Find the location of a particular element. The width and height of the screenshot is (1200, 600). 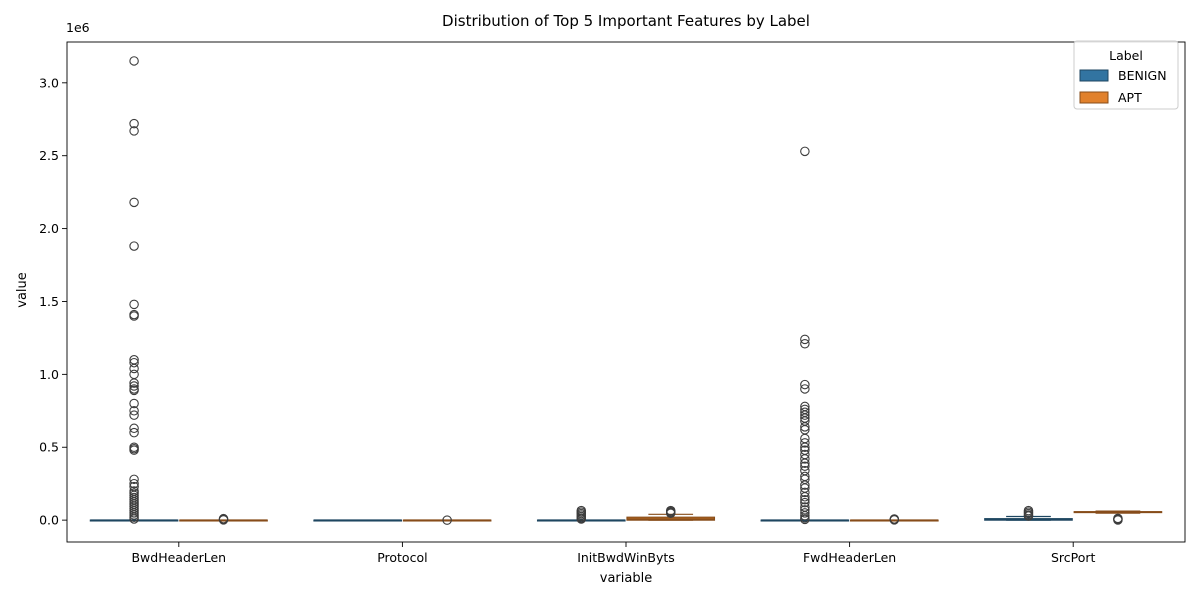

y-tick-label: 0.5 is located at coordinates (49, 447).